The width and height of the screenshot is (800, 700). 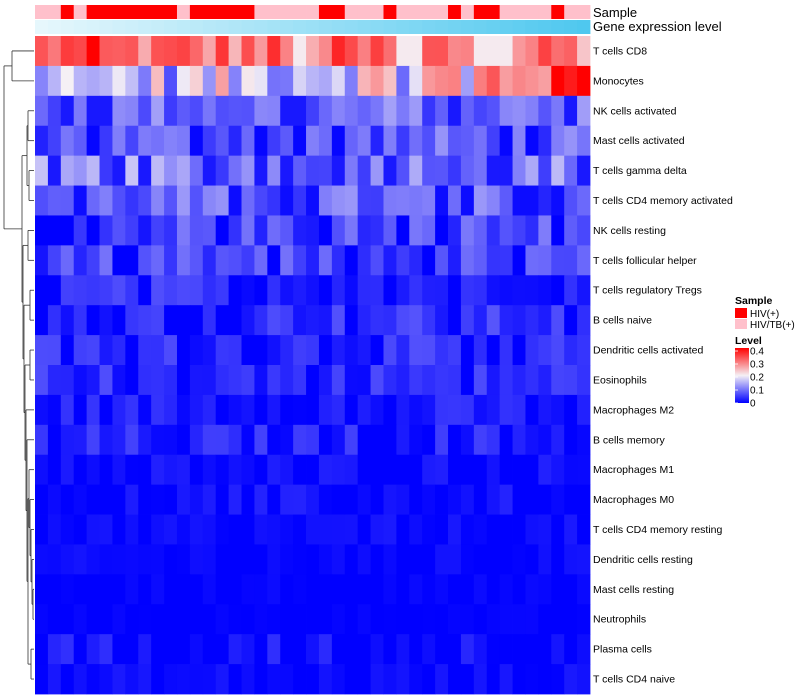 What do you see at coordinates (748, 341) in the screenshot?
I see `legend-level-title: Level` at bounding box center [748, 341].